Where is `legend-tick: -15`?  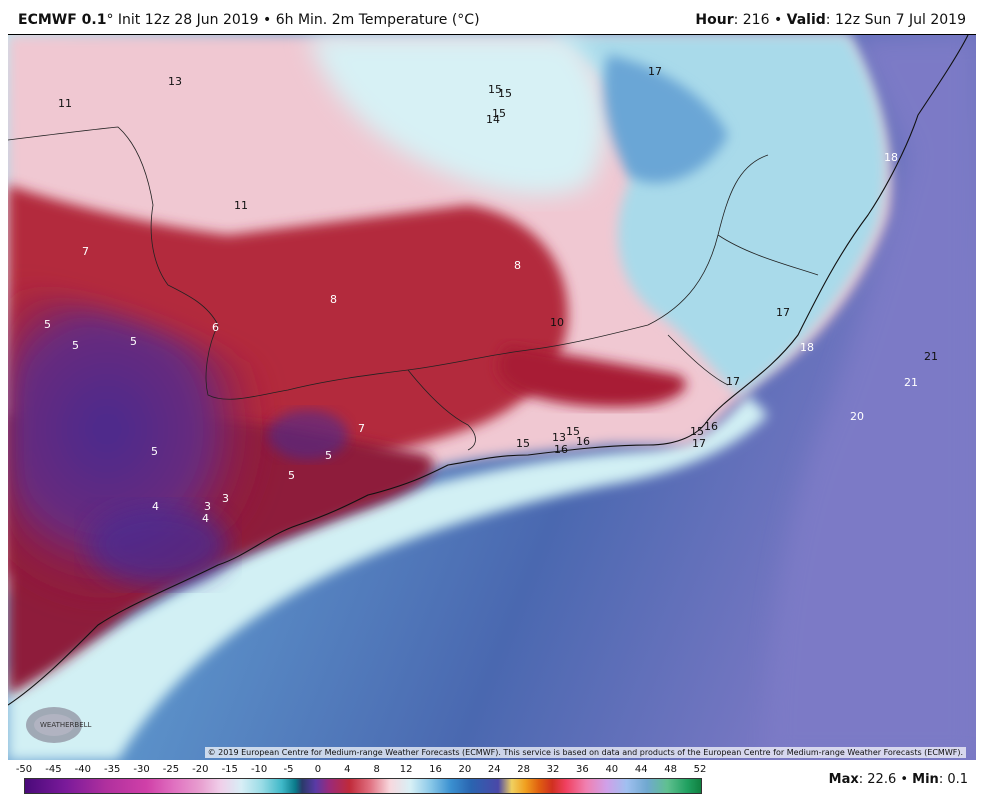 legend-tick: -15 is located at coordinates (229, 769).